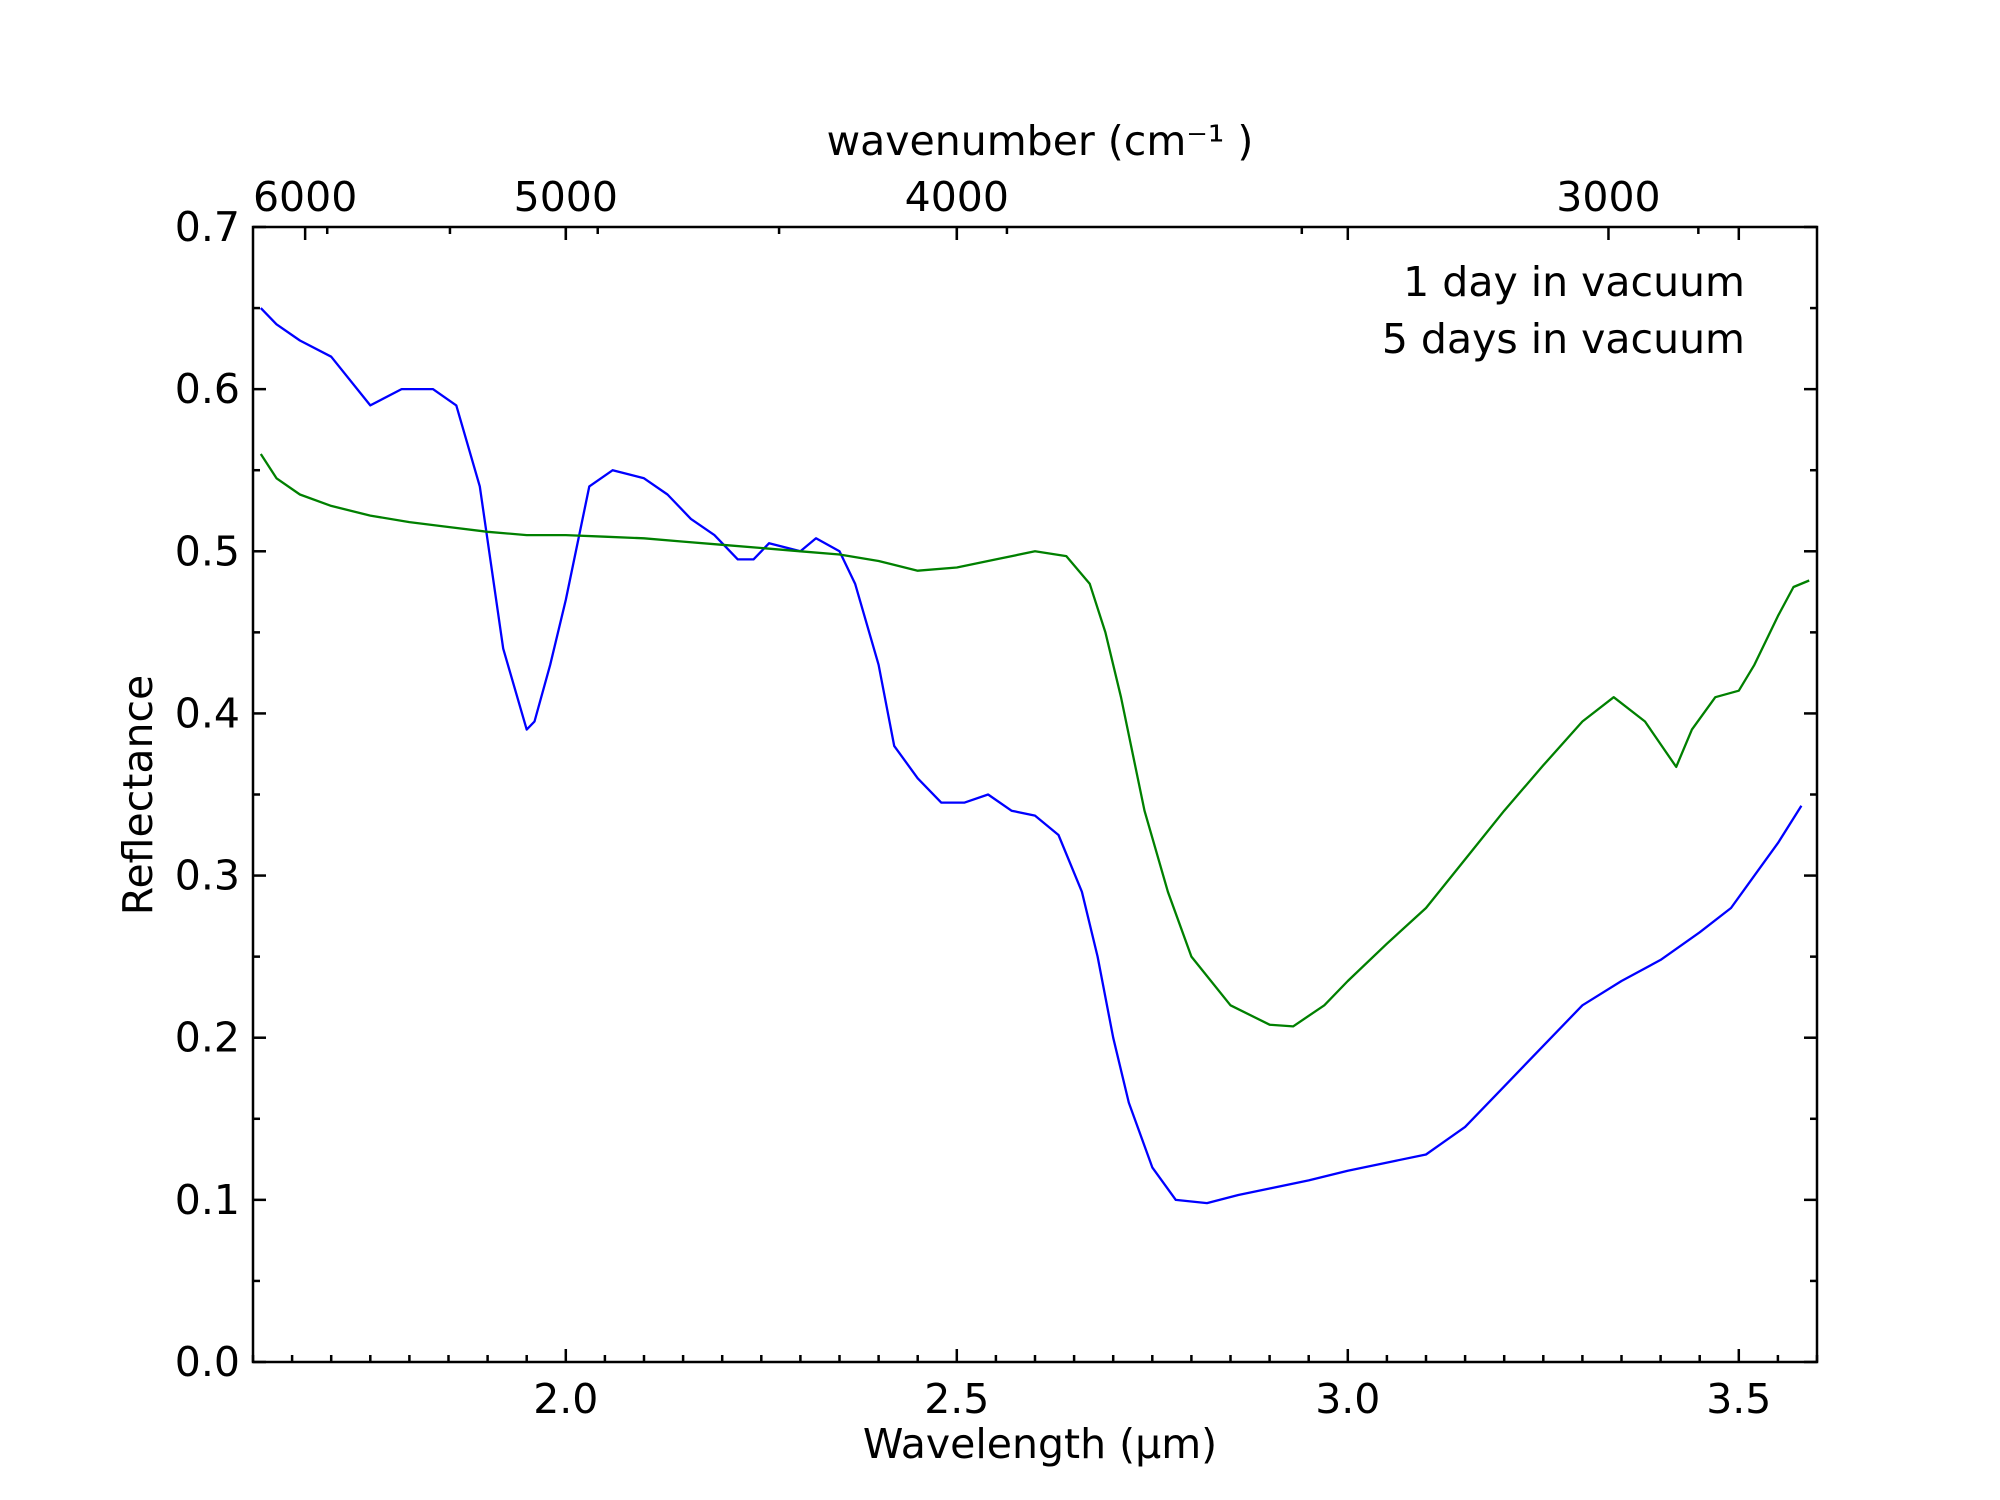  I want to click on y-tick-label: 0.7, so click(207, 227).